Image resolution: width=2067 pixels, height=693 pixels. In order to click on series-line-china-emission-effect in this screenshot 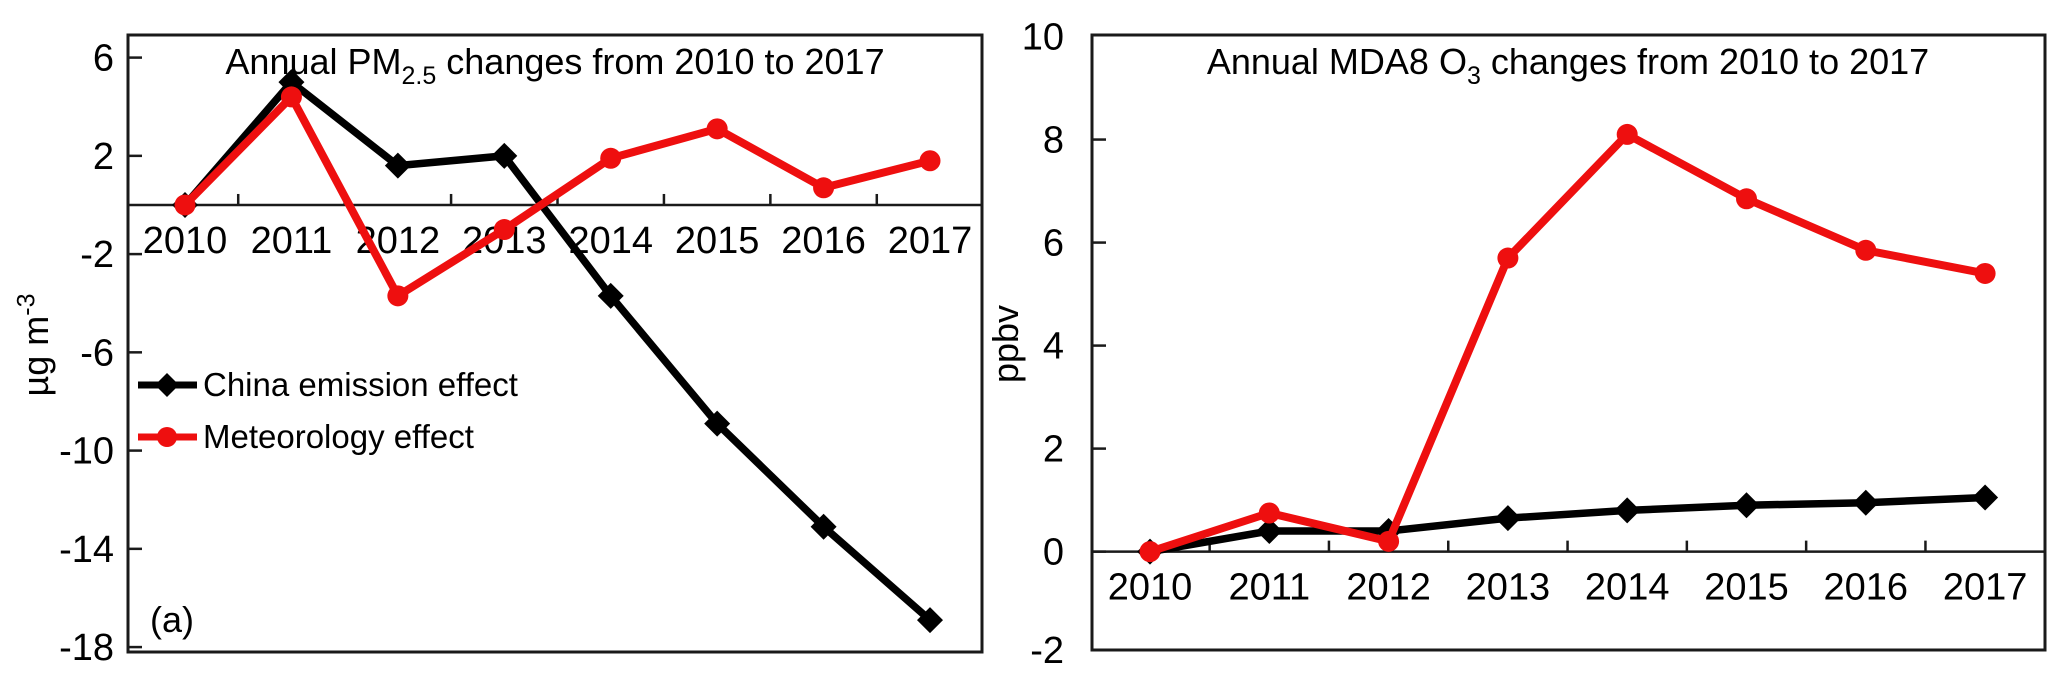, I will do `click(1567, 524)`.